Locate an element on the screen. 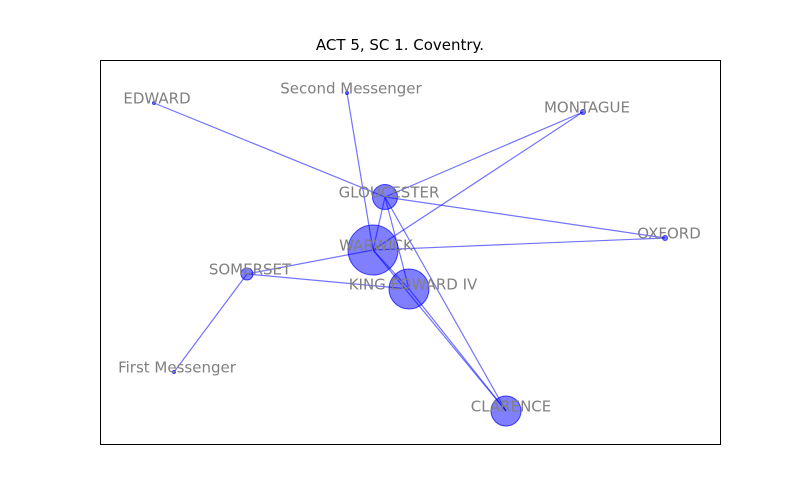  node-label-somerset: SOMERSET is located at coordinates (250, 270).